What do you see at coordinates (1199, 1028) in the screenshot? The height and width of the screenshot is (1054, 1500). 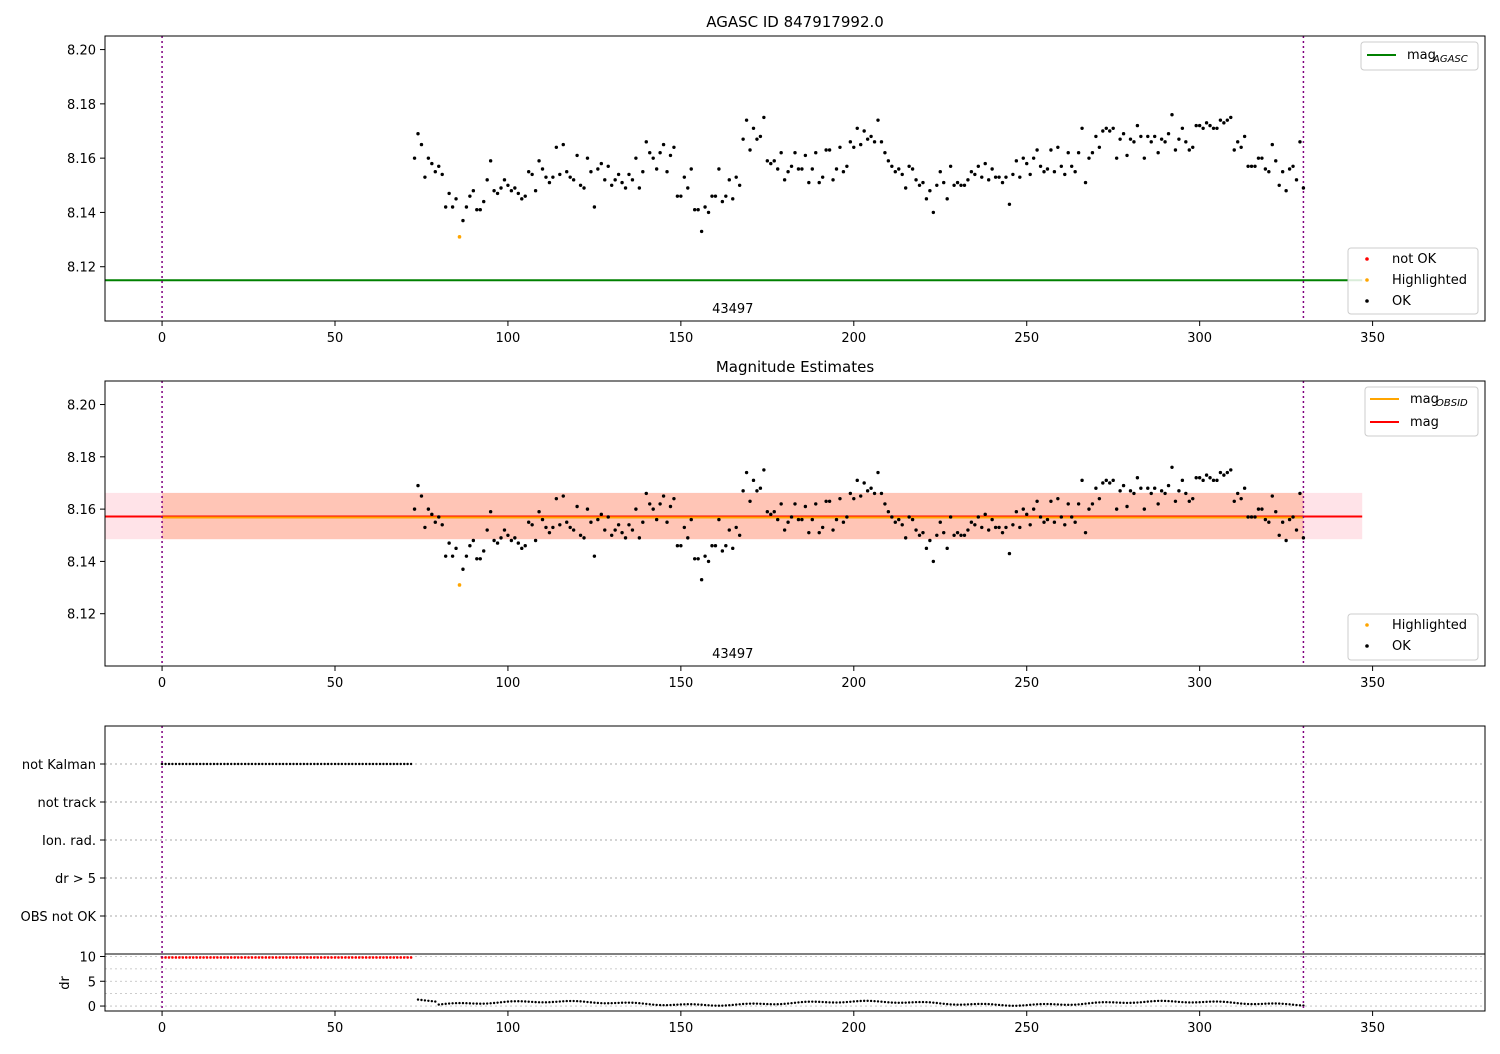 I see `x-tick-label: 300` at bounding box center [1199, 1028].